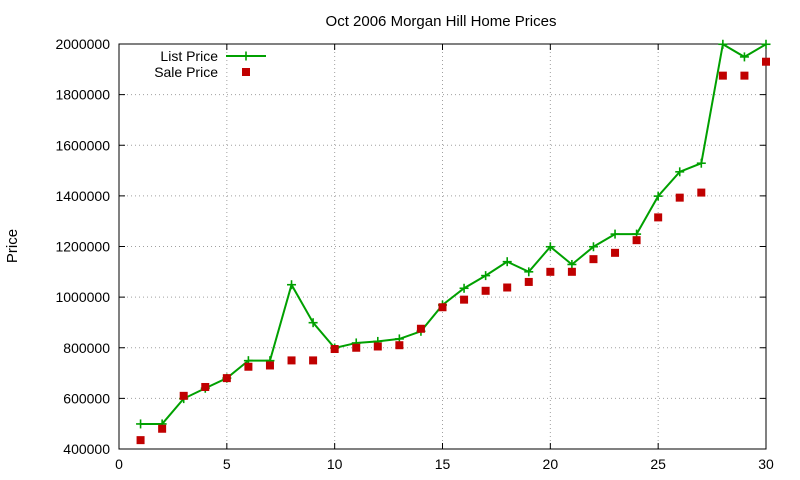 The width and height of the screenshot is (800, 480). Describe the element at coordinates (227, 464) in the screenshot. I see `x-tick-label: 5` at that location.